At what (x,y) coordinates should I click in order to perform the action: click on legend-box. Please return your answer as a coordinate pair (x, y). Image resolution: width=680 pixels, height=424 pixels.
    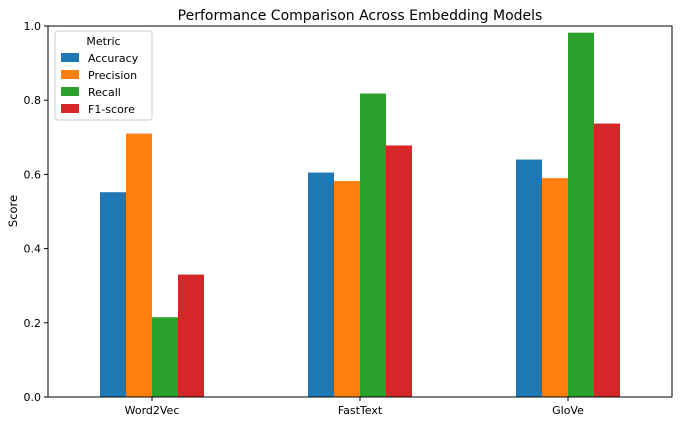
    Looking at the image, I should click on (103, 75).